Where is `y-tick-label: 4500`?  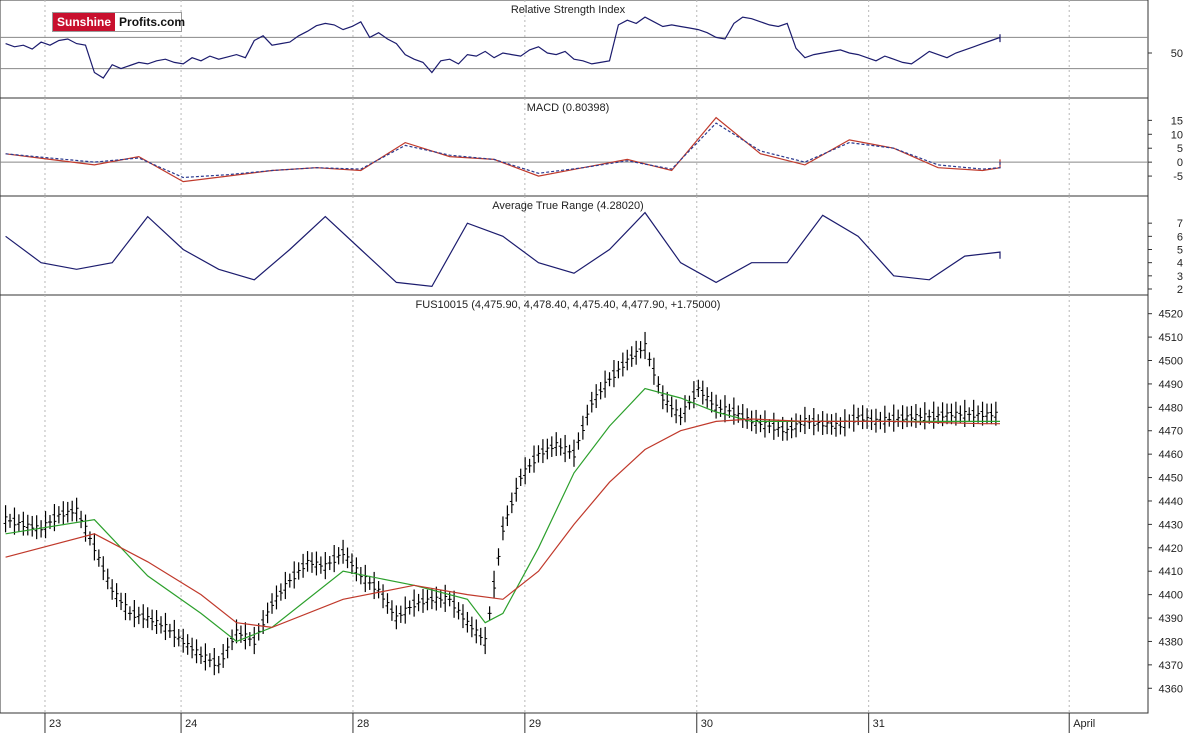 y-tick-label: 4500 is located at coordinates (1171, 362).